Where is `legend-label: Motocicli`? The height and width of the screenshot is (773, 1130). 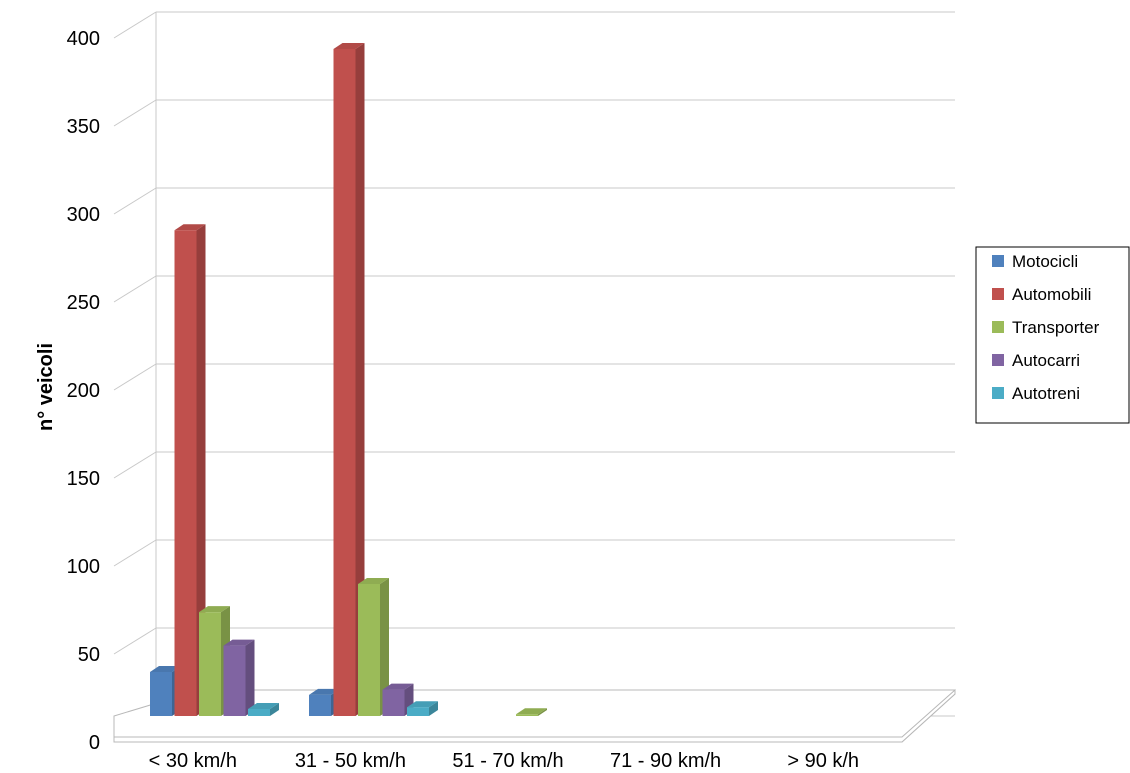
legend-label: Motocicli is located at coordinates (1045, 261).